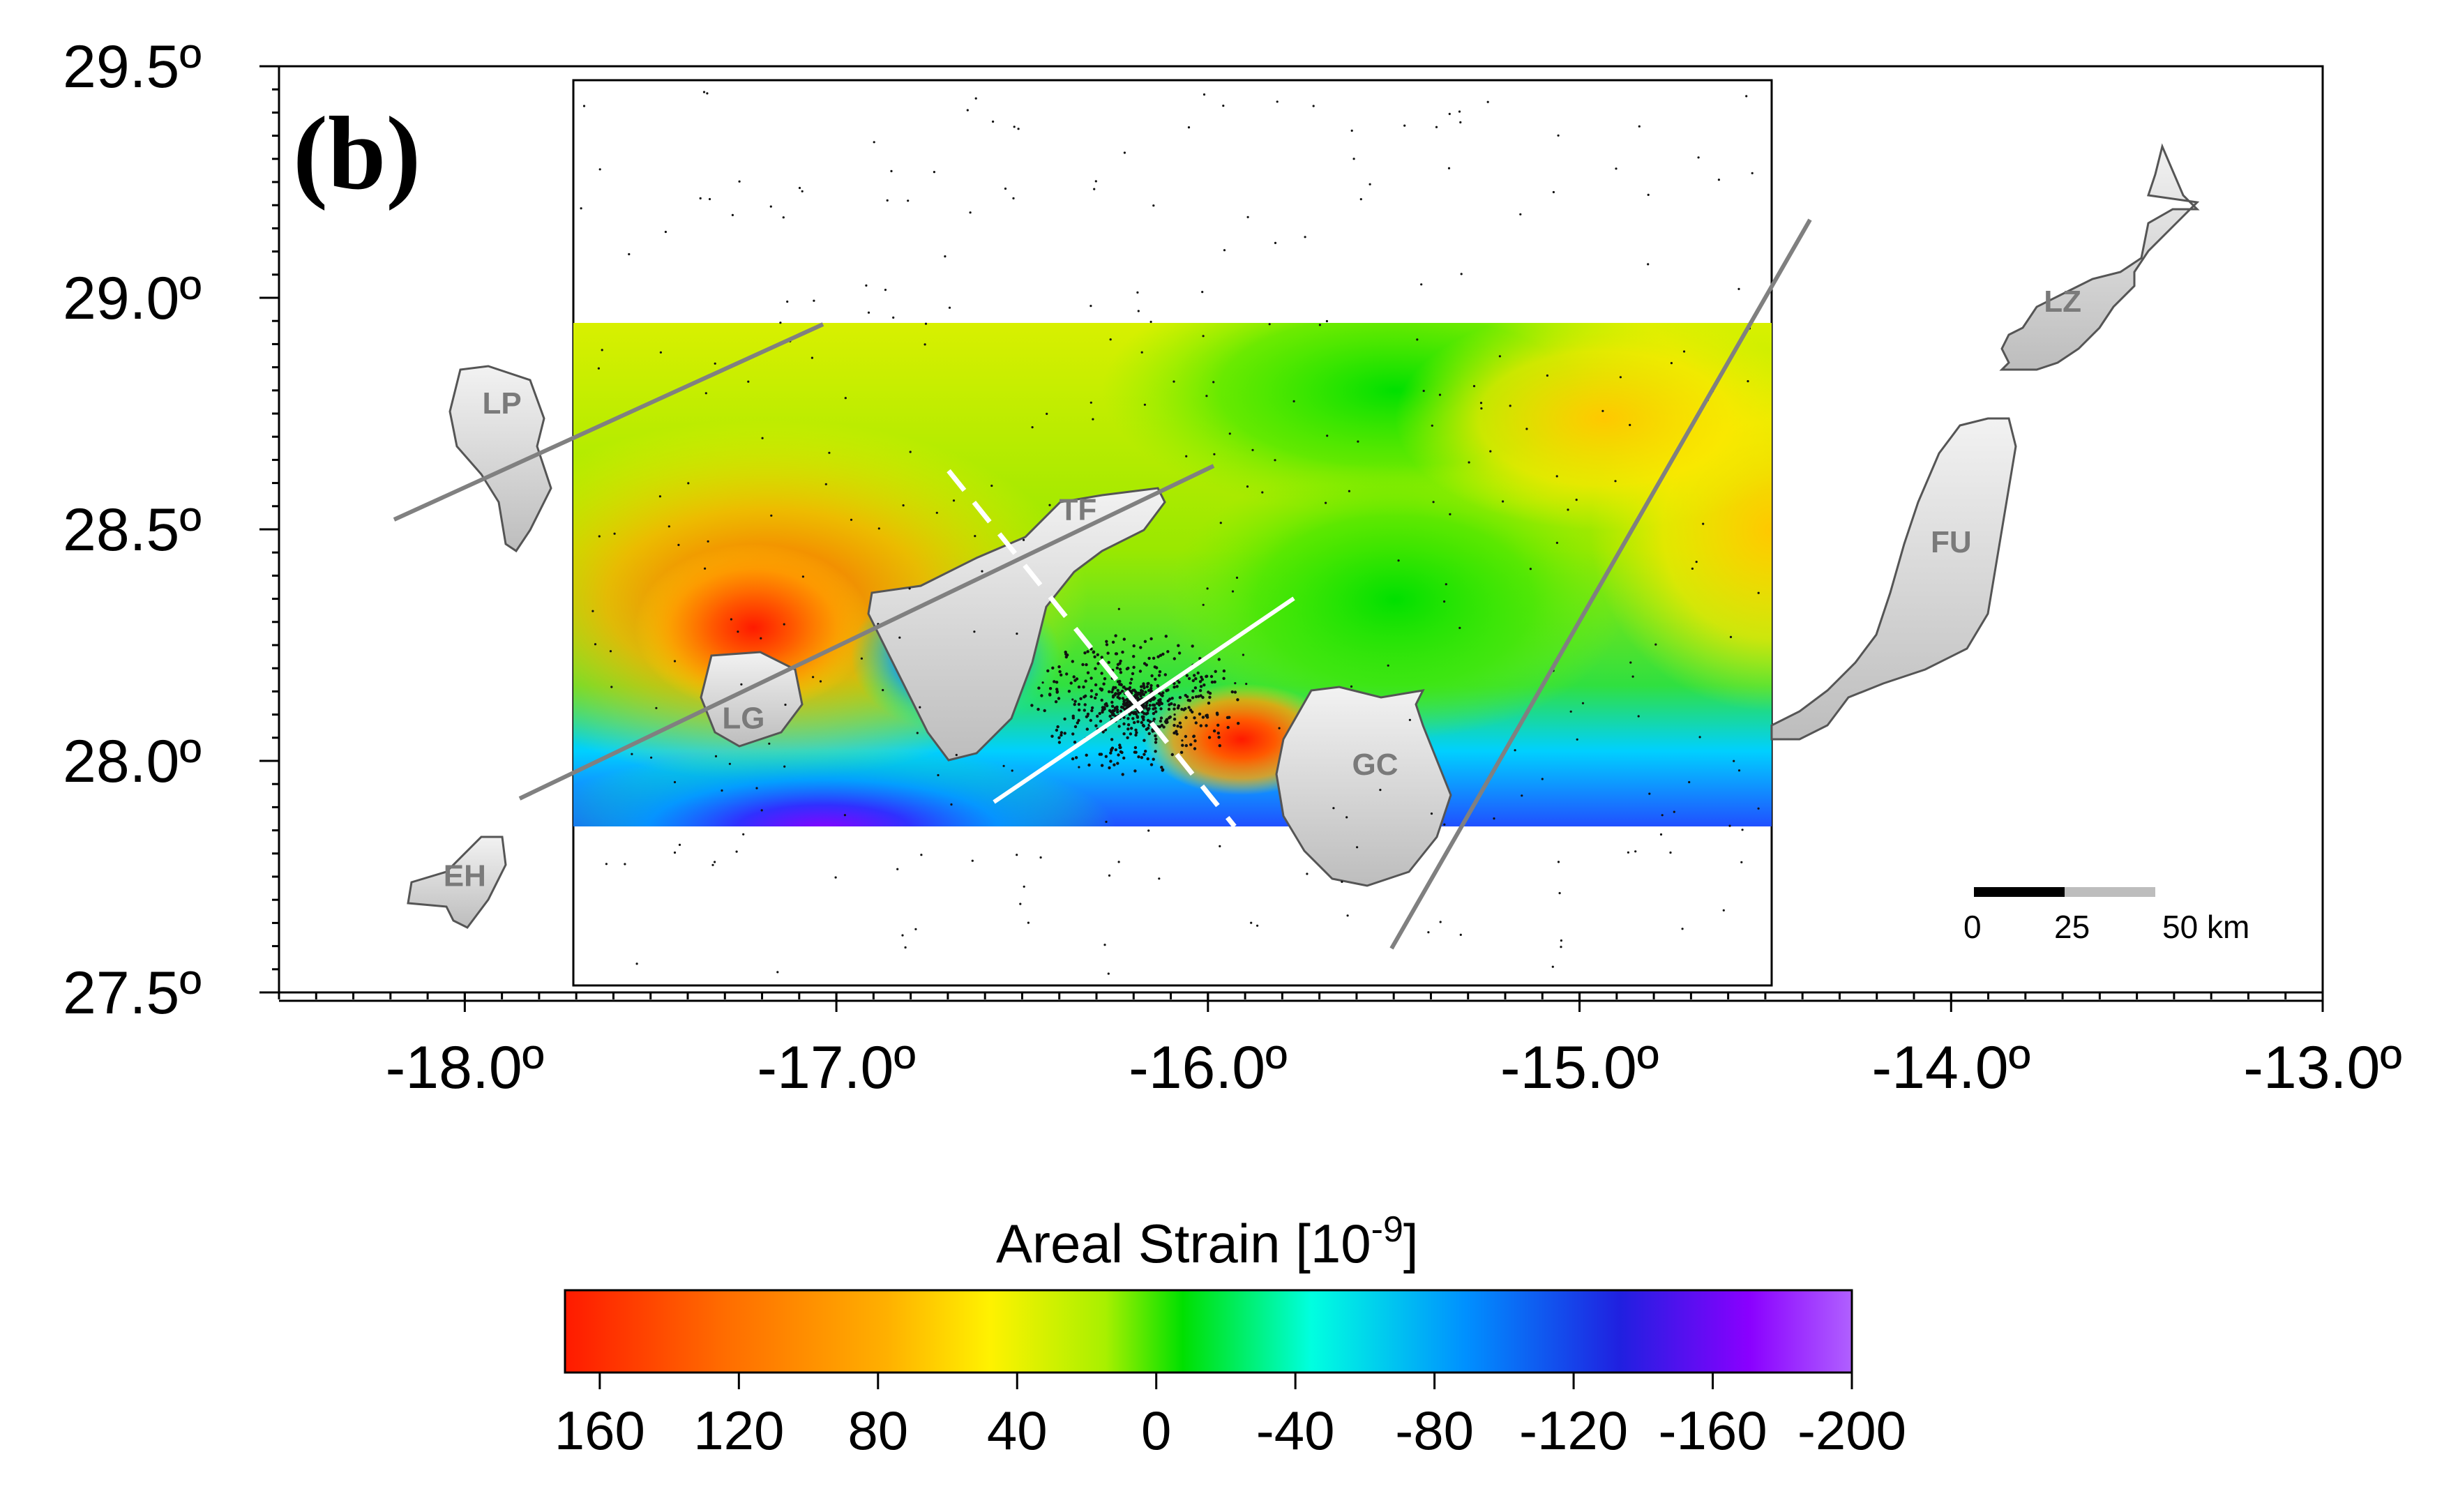 The image size is (2458, 1512). Describe the element at coordinates (1296, 1431) in the screenshot. I see `colorbar-tick-label: -40` at that location.